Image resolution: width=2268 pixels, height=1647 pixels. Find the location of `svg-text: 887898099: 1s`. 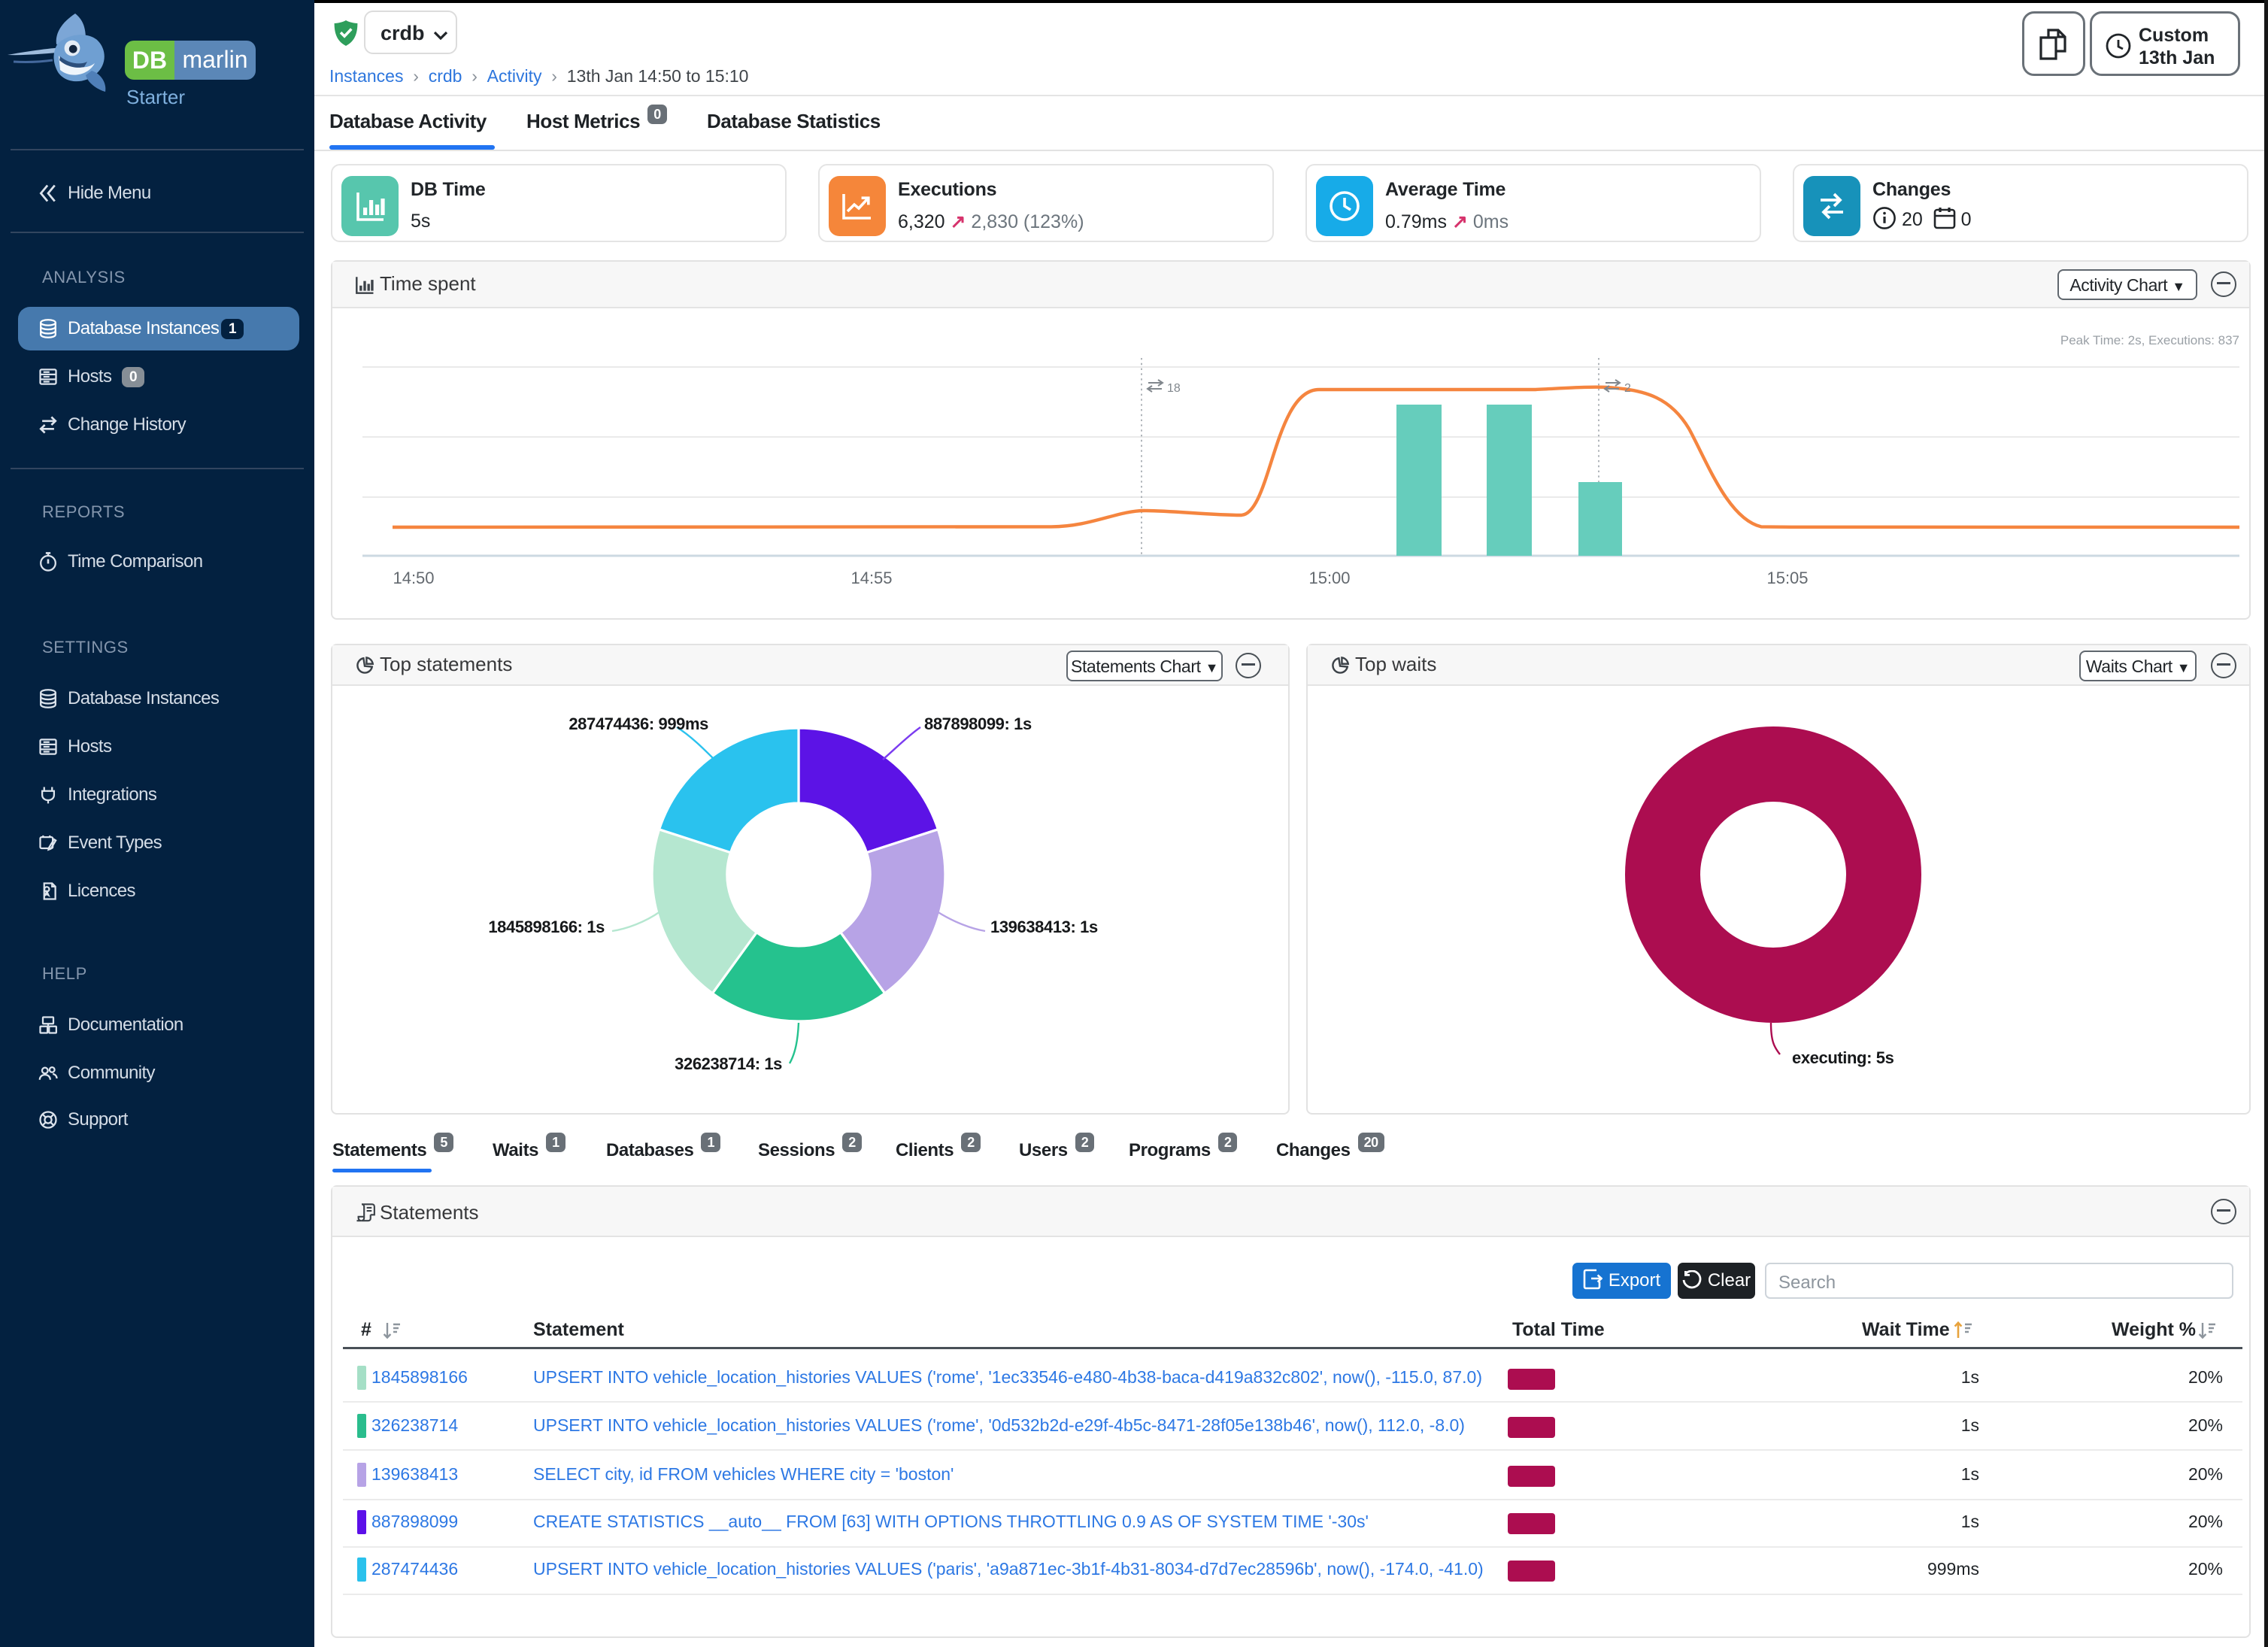

svg-text: 887898099: 1s is located at coordinates (978, 723).